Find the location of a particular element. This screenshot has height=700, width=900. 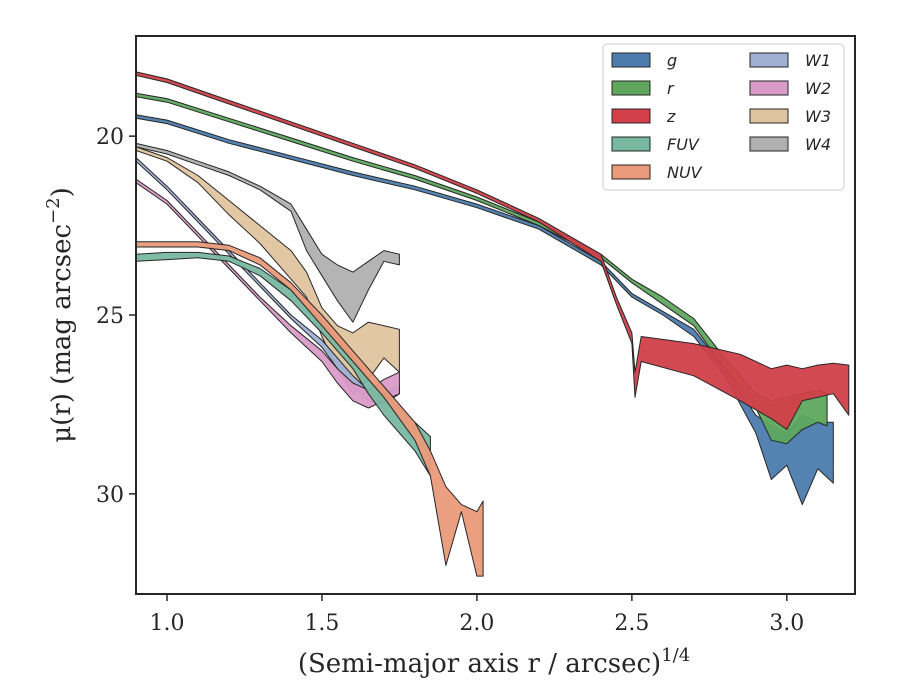

legend-label-w4: W4 is located at coordinates (818, 144).